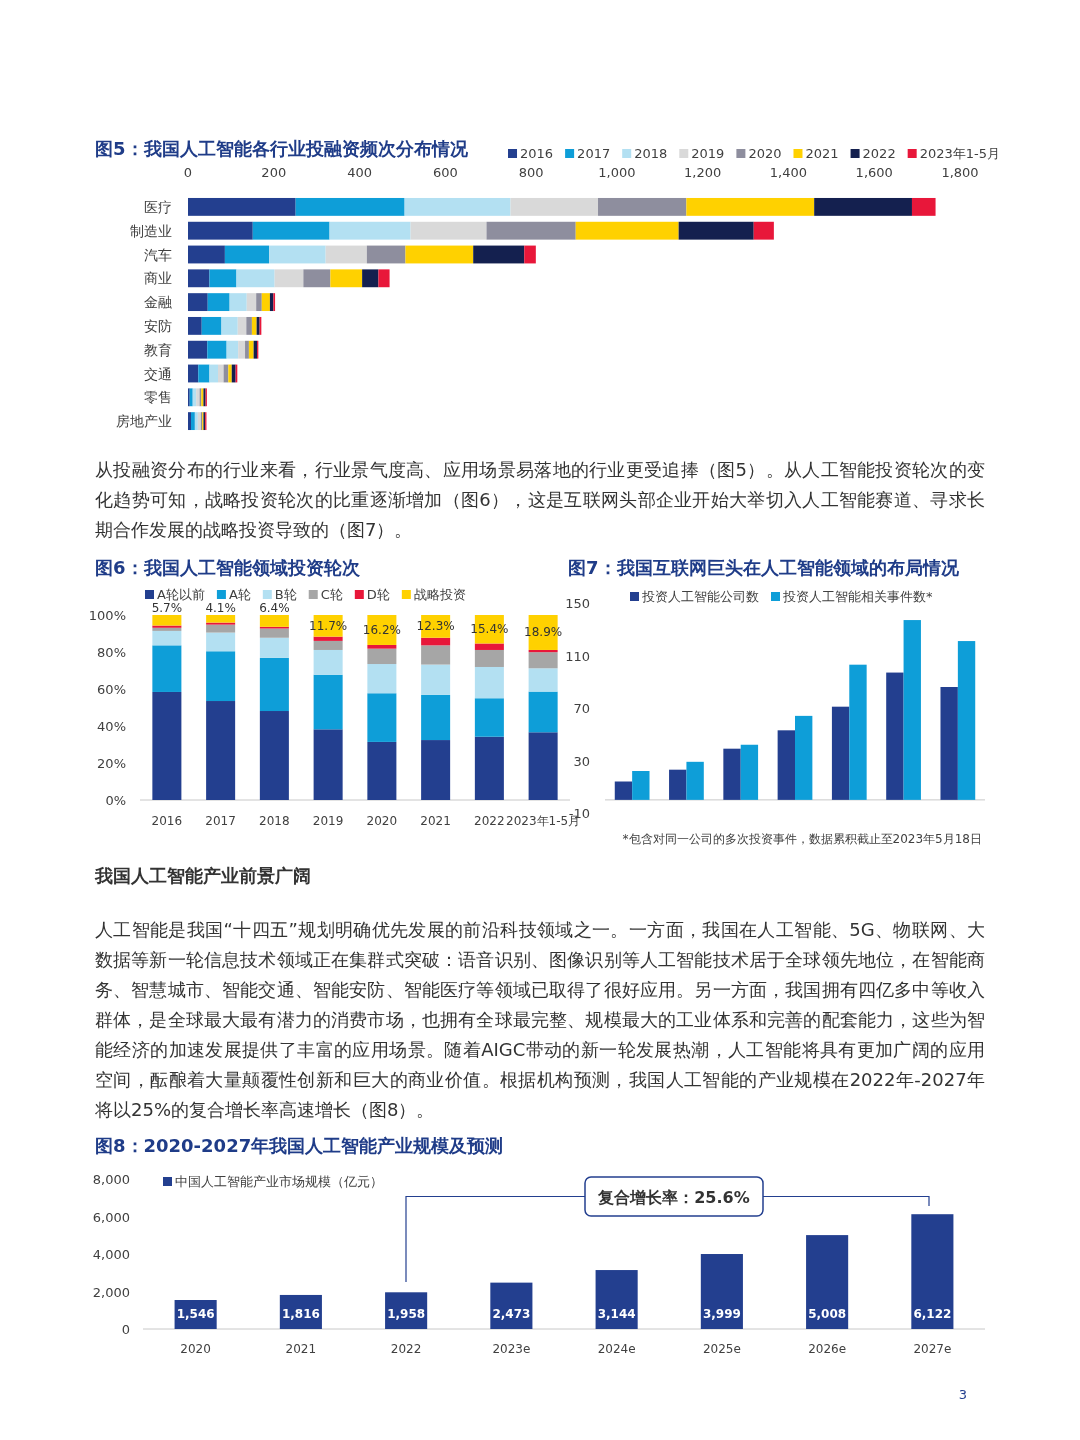 Image resolution: width=1080 pixels, height=1440 pixels. Describe the element at coordinates (703, 172) in the screenshot. I see `x-tick-label: 1,200` at that location.